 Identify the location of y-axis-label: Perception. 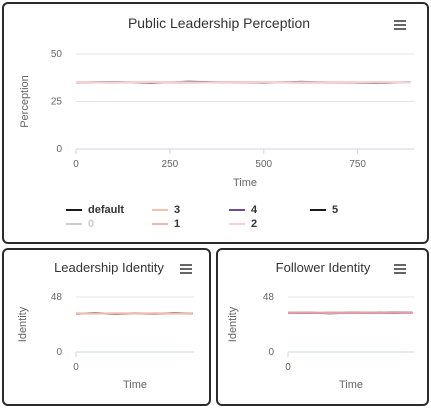
(25, 101).